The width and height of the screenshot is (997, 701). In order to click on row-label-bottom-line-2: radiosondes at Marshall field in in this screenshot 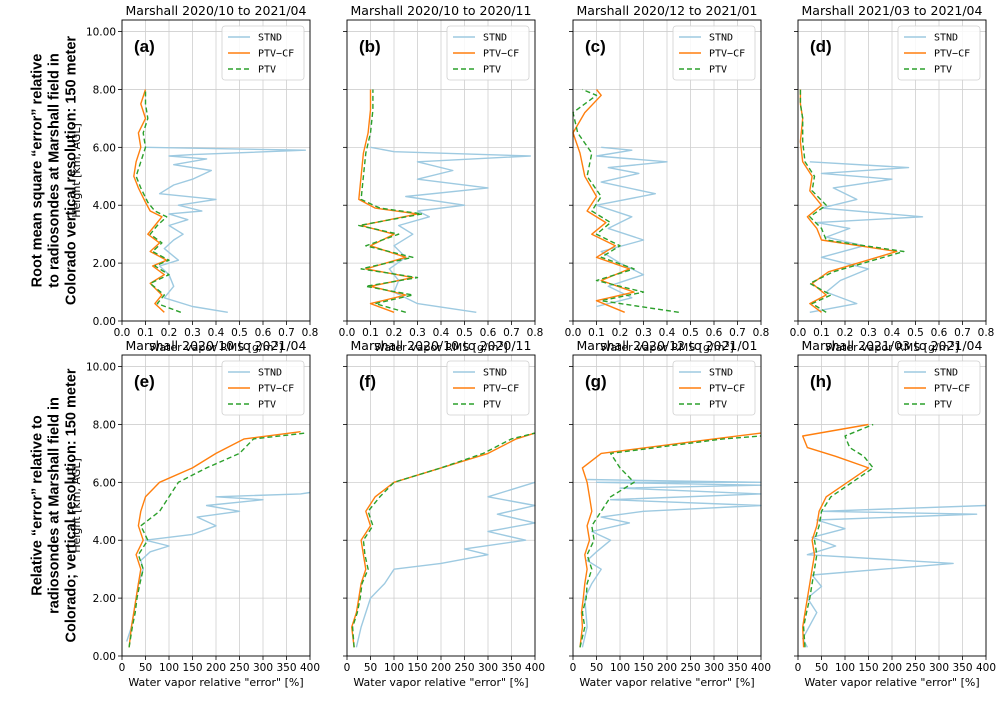, I will do `click(54, 505)`.